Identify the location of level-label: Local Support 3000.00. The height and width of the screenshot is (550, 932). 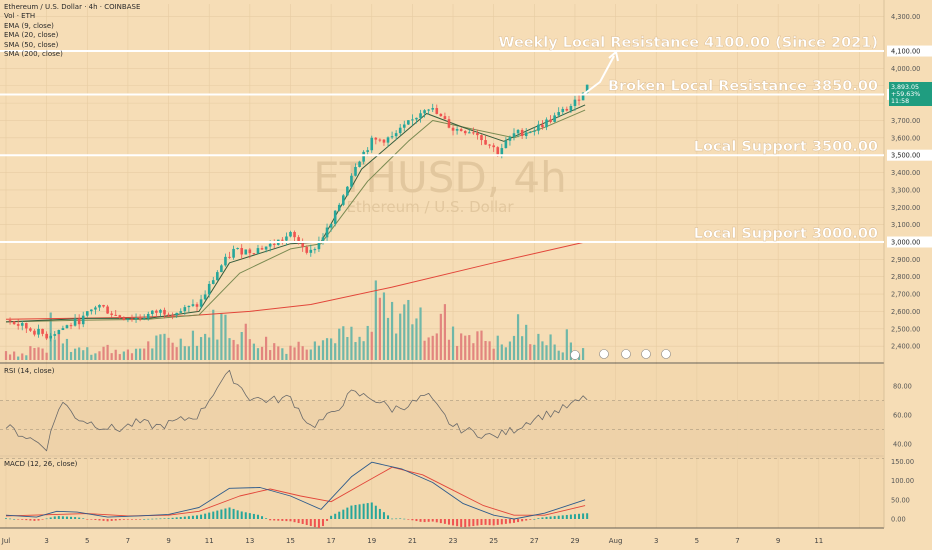
(786, 234).